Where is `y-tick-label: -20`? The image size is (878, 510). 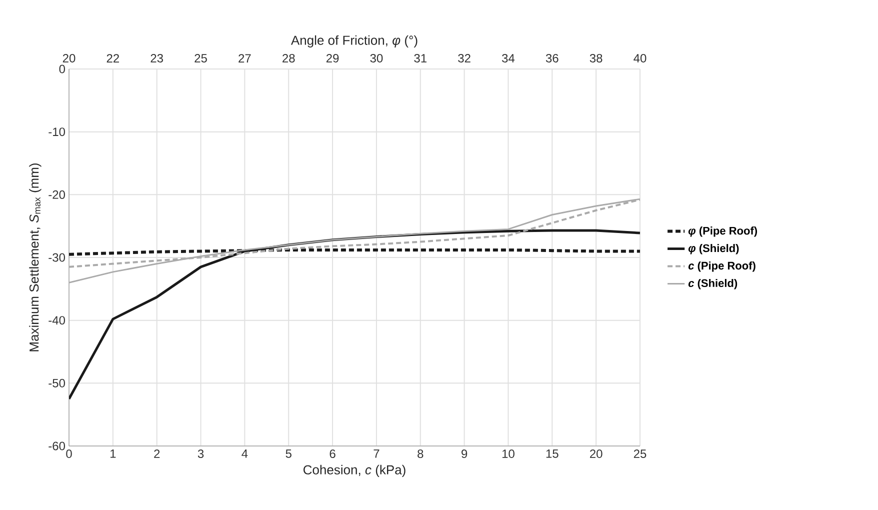 y-tick-label: -20 is located at coordinates (57, 194).